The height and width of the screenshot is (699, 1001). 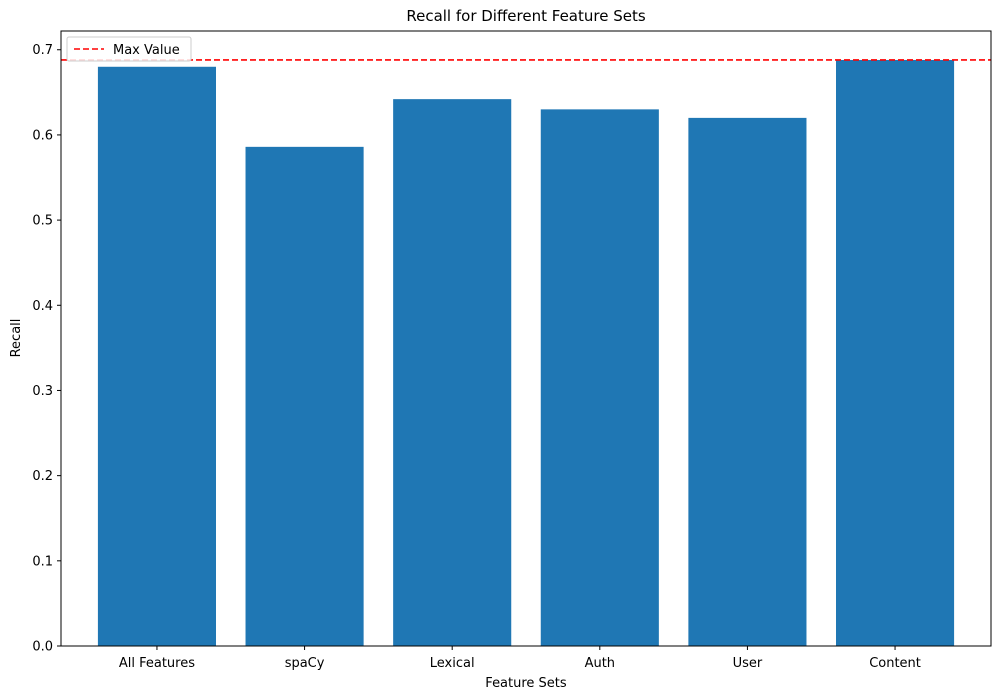 What do you see at coordinates (895, 663) in the screenshot?
I see `x-tick-label: Content` at bounding box center [895, 663].